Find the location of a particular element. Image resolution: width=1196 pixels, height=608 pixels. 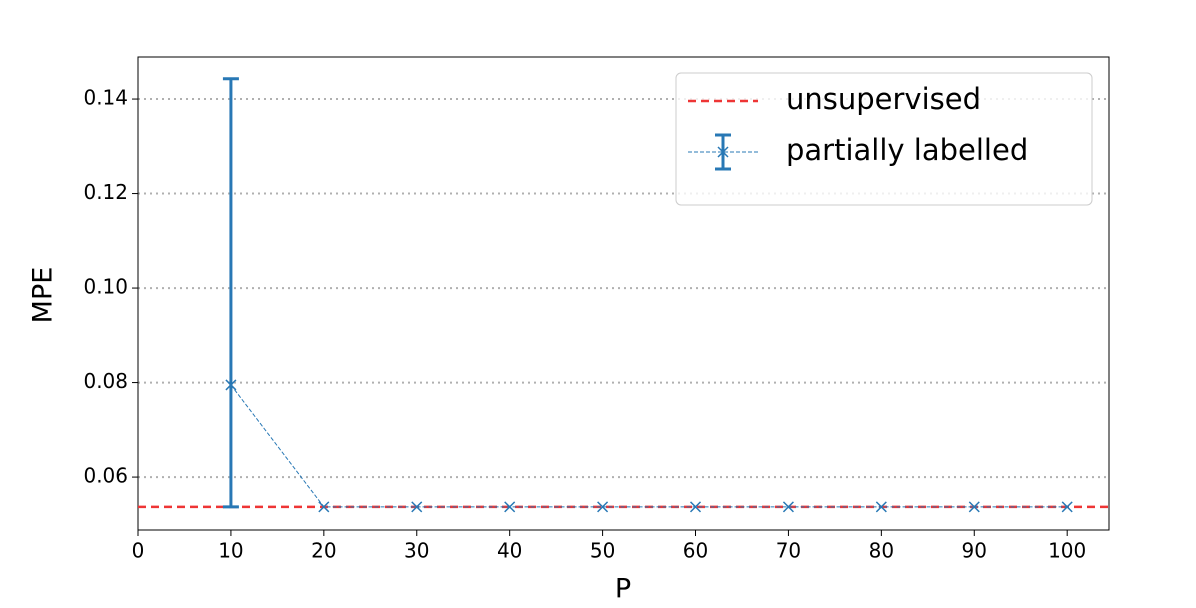

y-axis-label: MPE is located at coordinates (43, 295).